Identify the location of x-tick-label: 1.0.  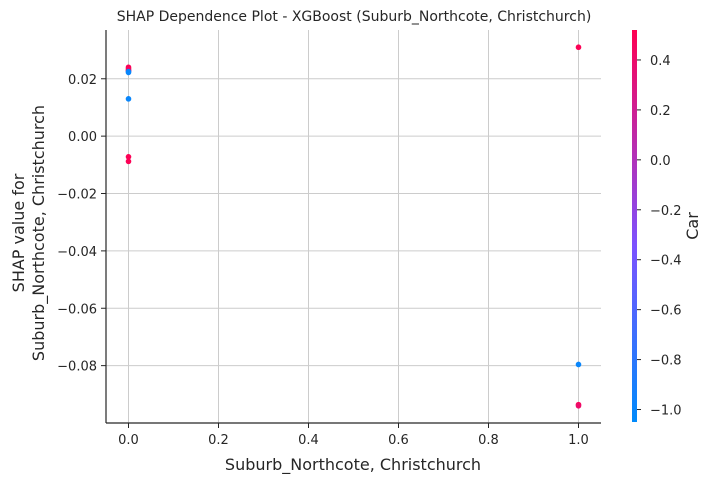
(578, 440).